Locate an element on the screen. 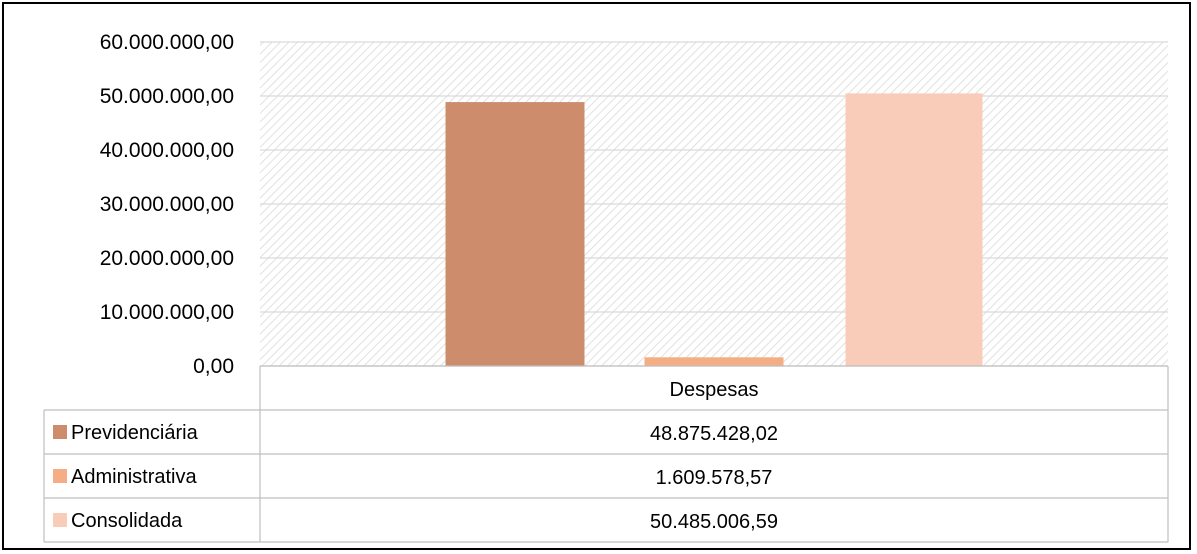 This screenshot has height=554, width=1197. data-label-consolidada: 50.485.006,59 is located at coordinates (714, 522).